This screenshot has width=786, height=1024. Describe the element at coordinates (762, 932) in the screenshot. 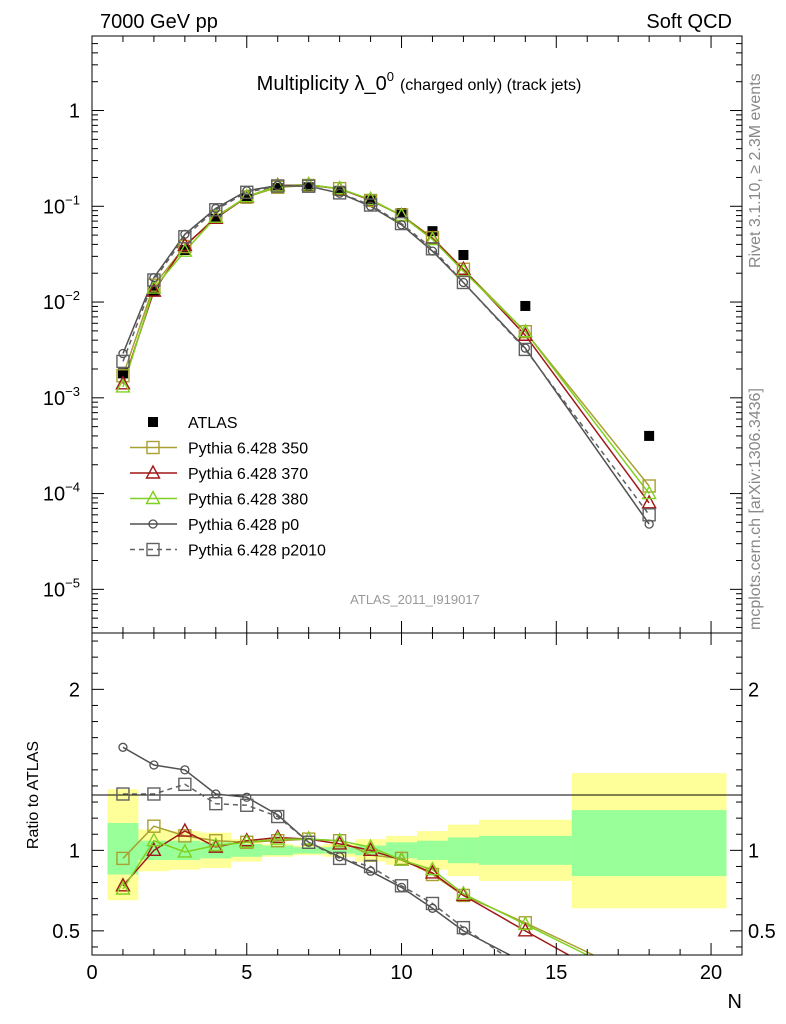

I see `y-tick-label-right: 0.5` at that location.